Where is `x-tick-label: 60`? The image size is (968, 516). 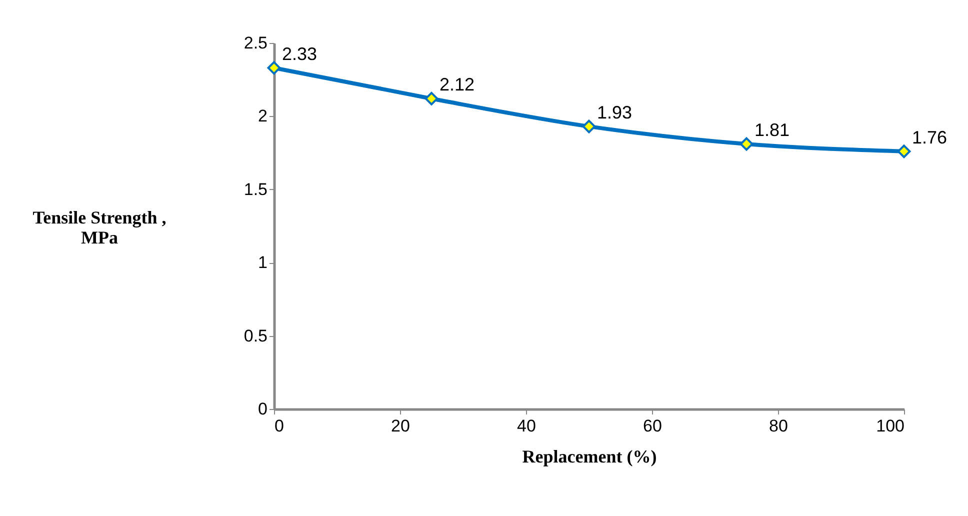 x-tick-label: 60 is located at coordinates (652, 426).